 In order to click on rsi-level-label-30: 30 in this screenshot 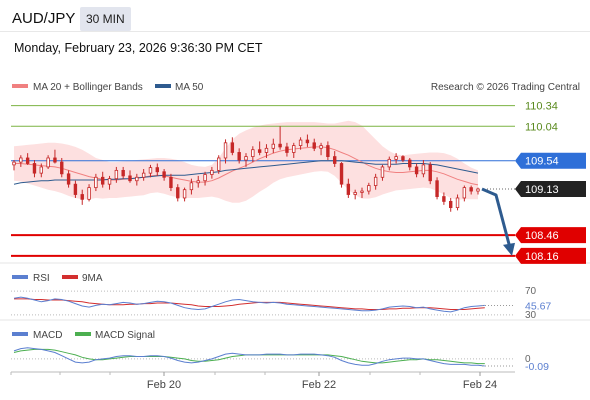, I will do `click(531, 315)`.